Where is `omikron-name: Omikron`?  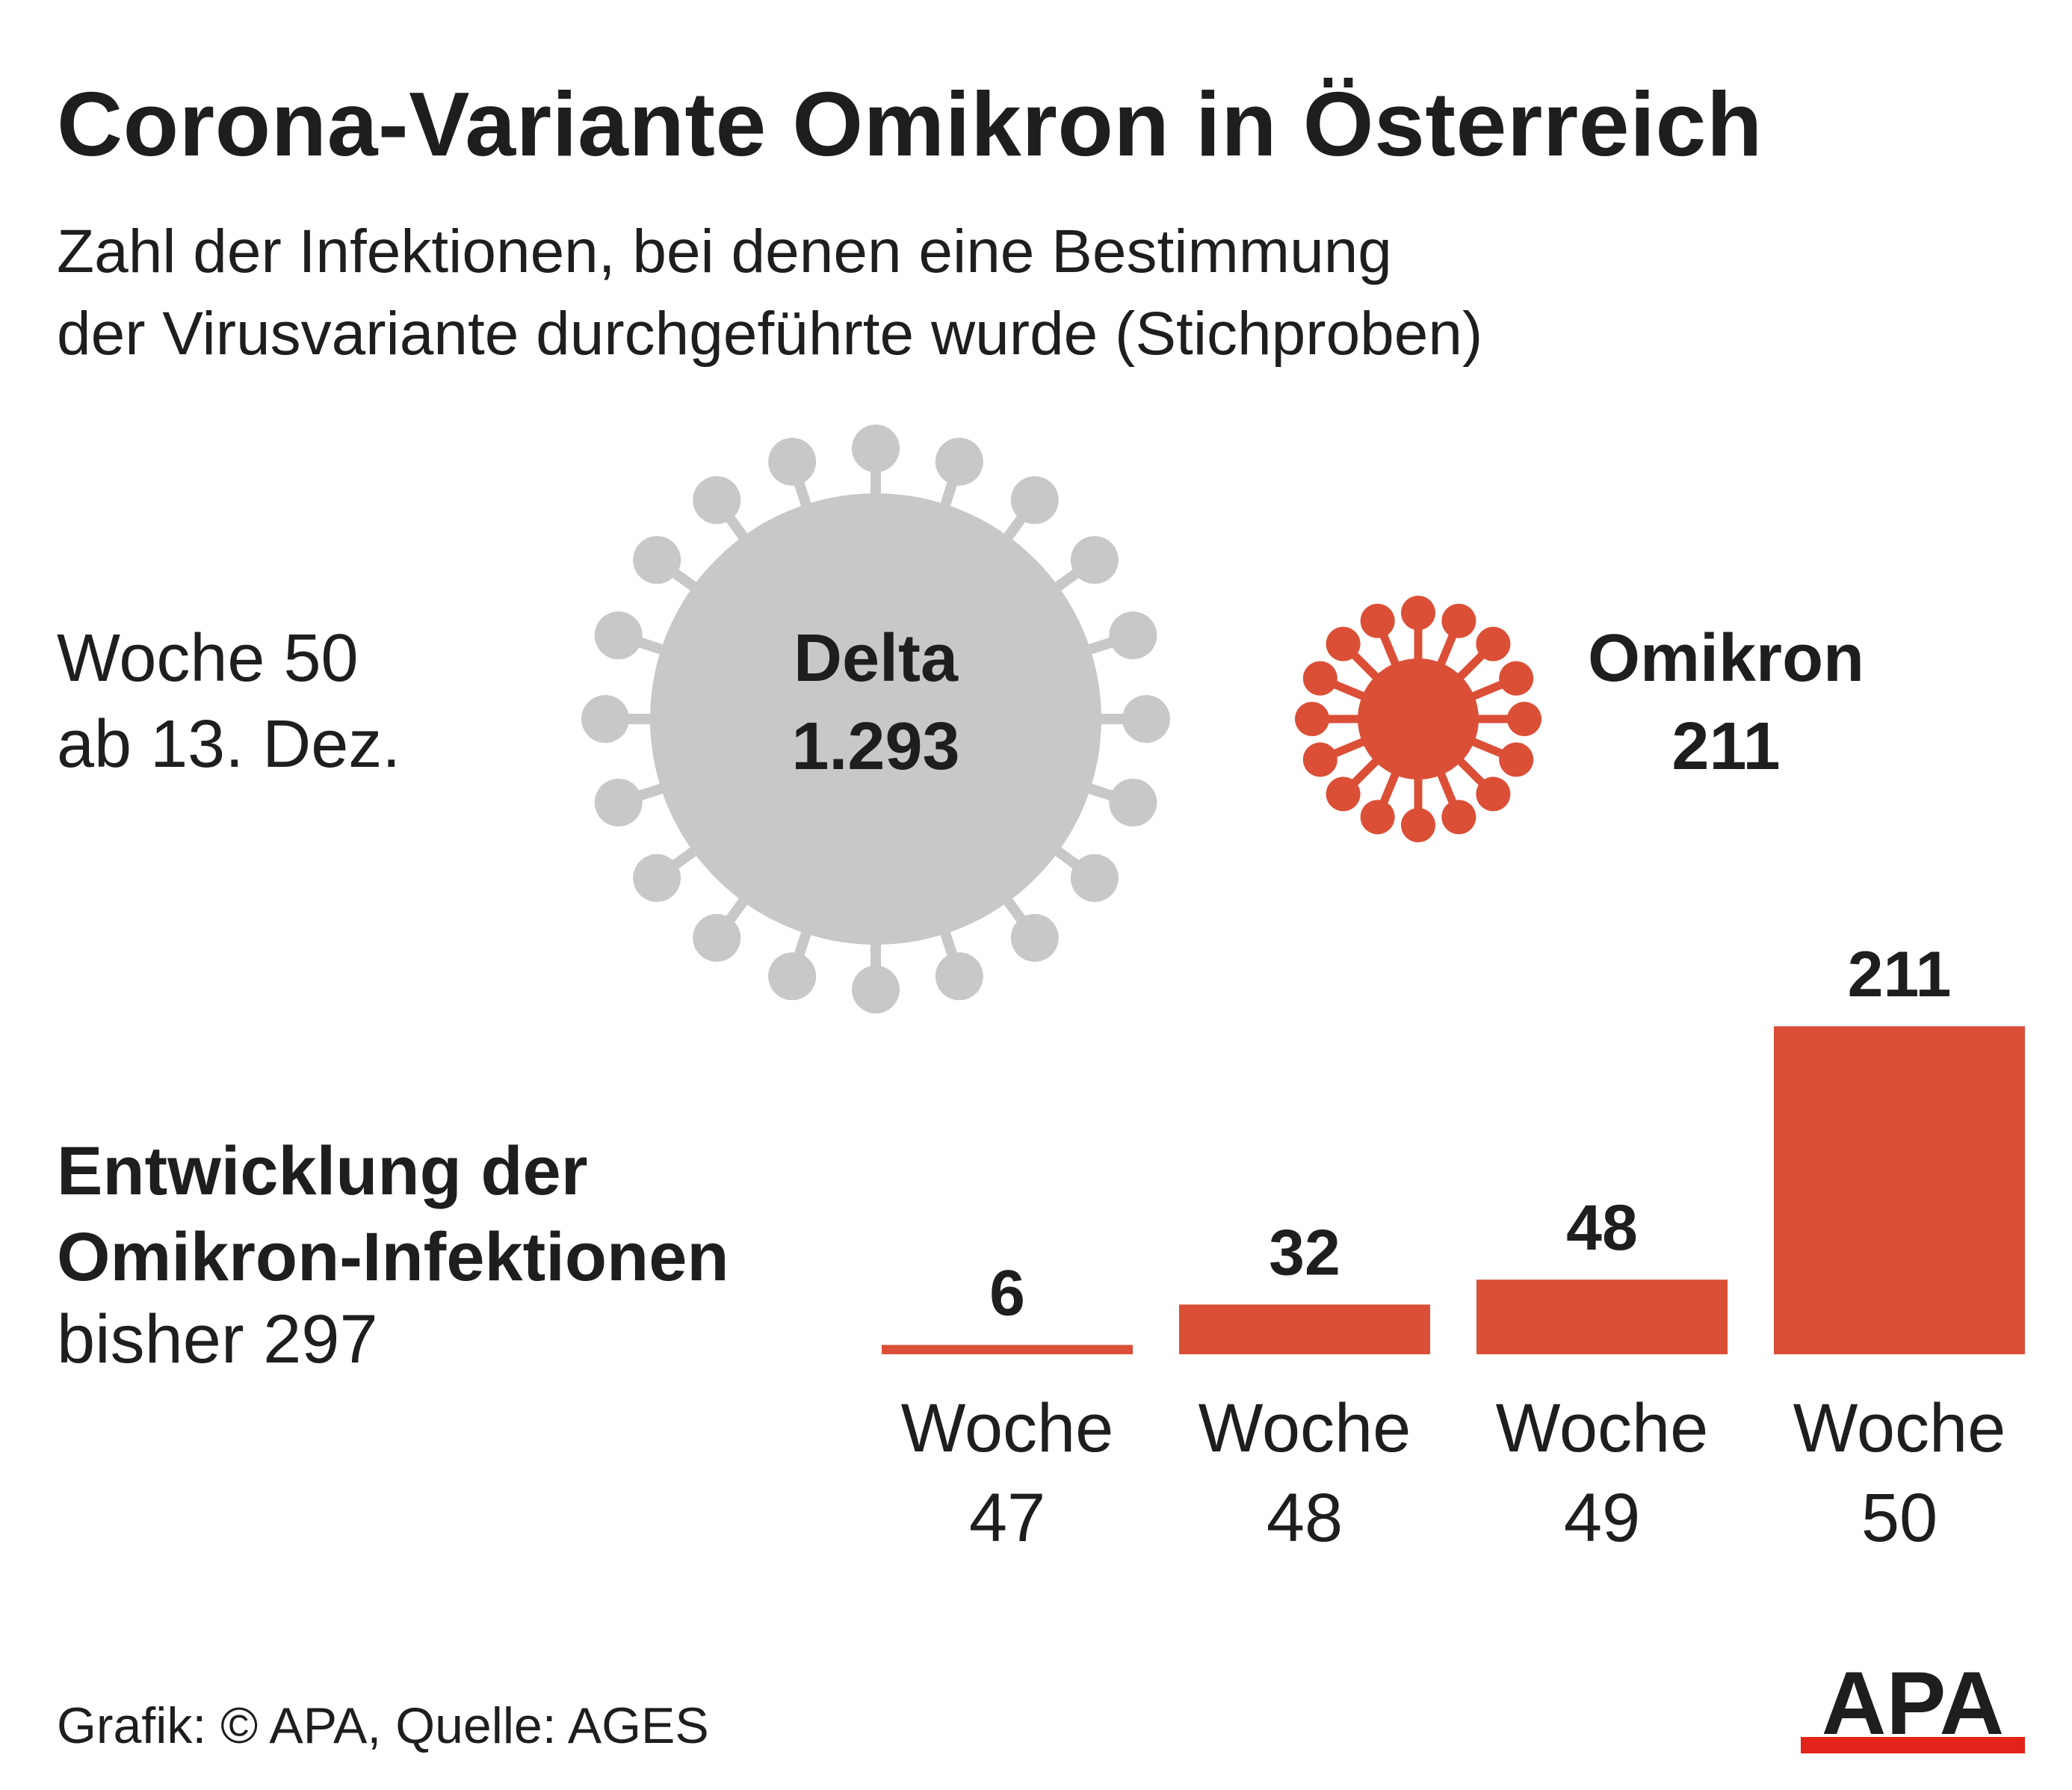
omikron-name: Omikron is located at coordinates (1726, 658).